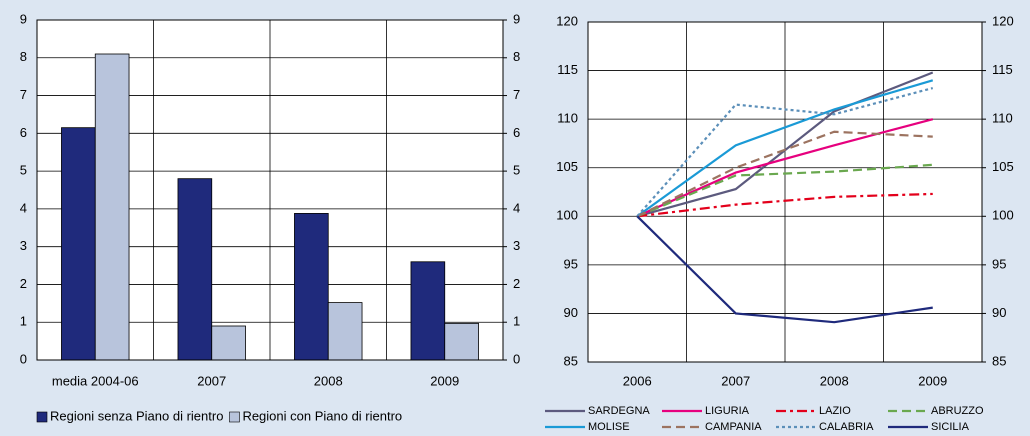 The height and width of the screenshot is (436, 1030). What do you see at coordinates (619, 411) in the screenshot?
I see `legend-label: SARDEGNA` at bounding box center [619, 411].